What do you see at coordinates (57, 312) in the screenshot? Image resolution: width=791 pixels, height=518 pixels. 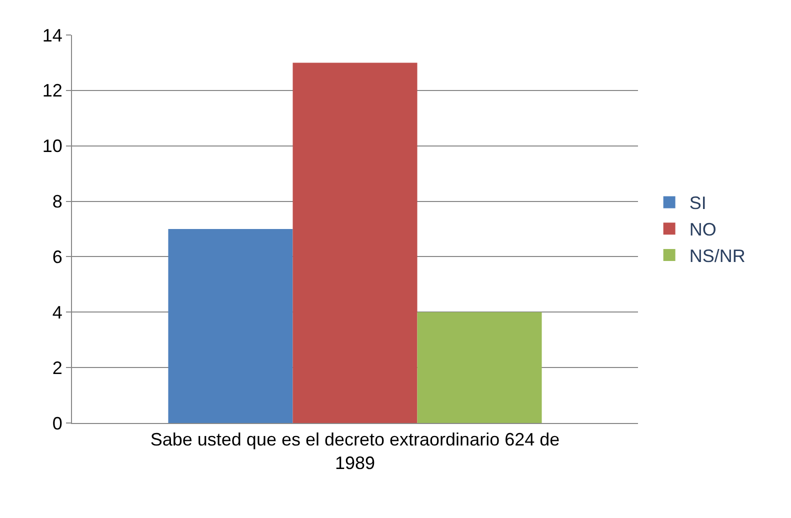 I see `y-tick-label: 4` at bounding box center [57, 312].